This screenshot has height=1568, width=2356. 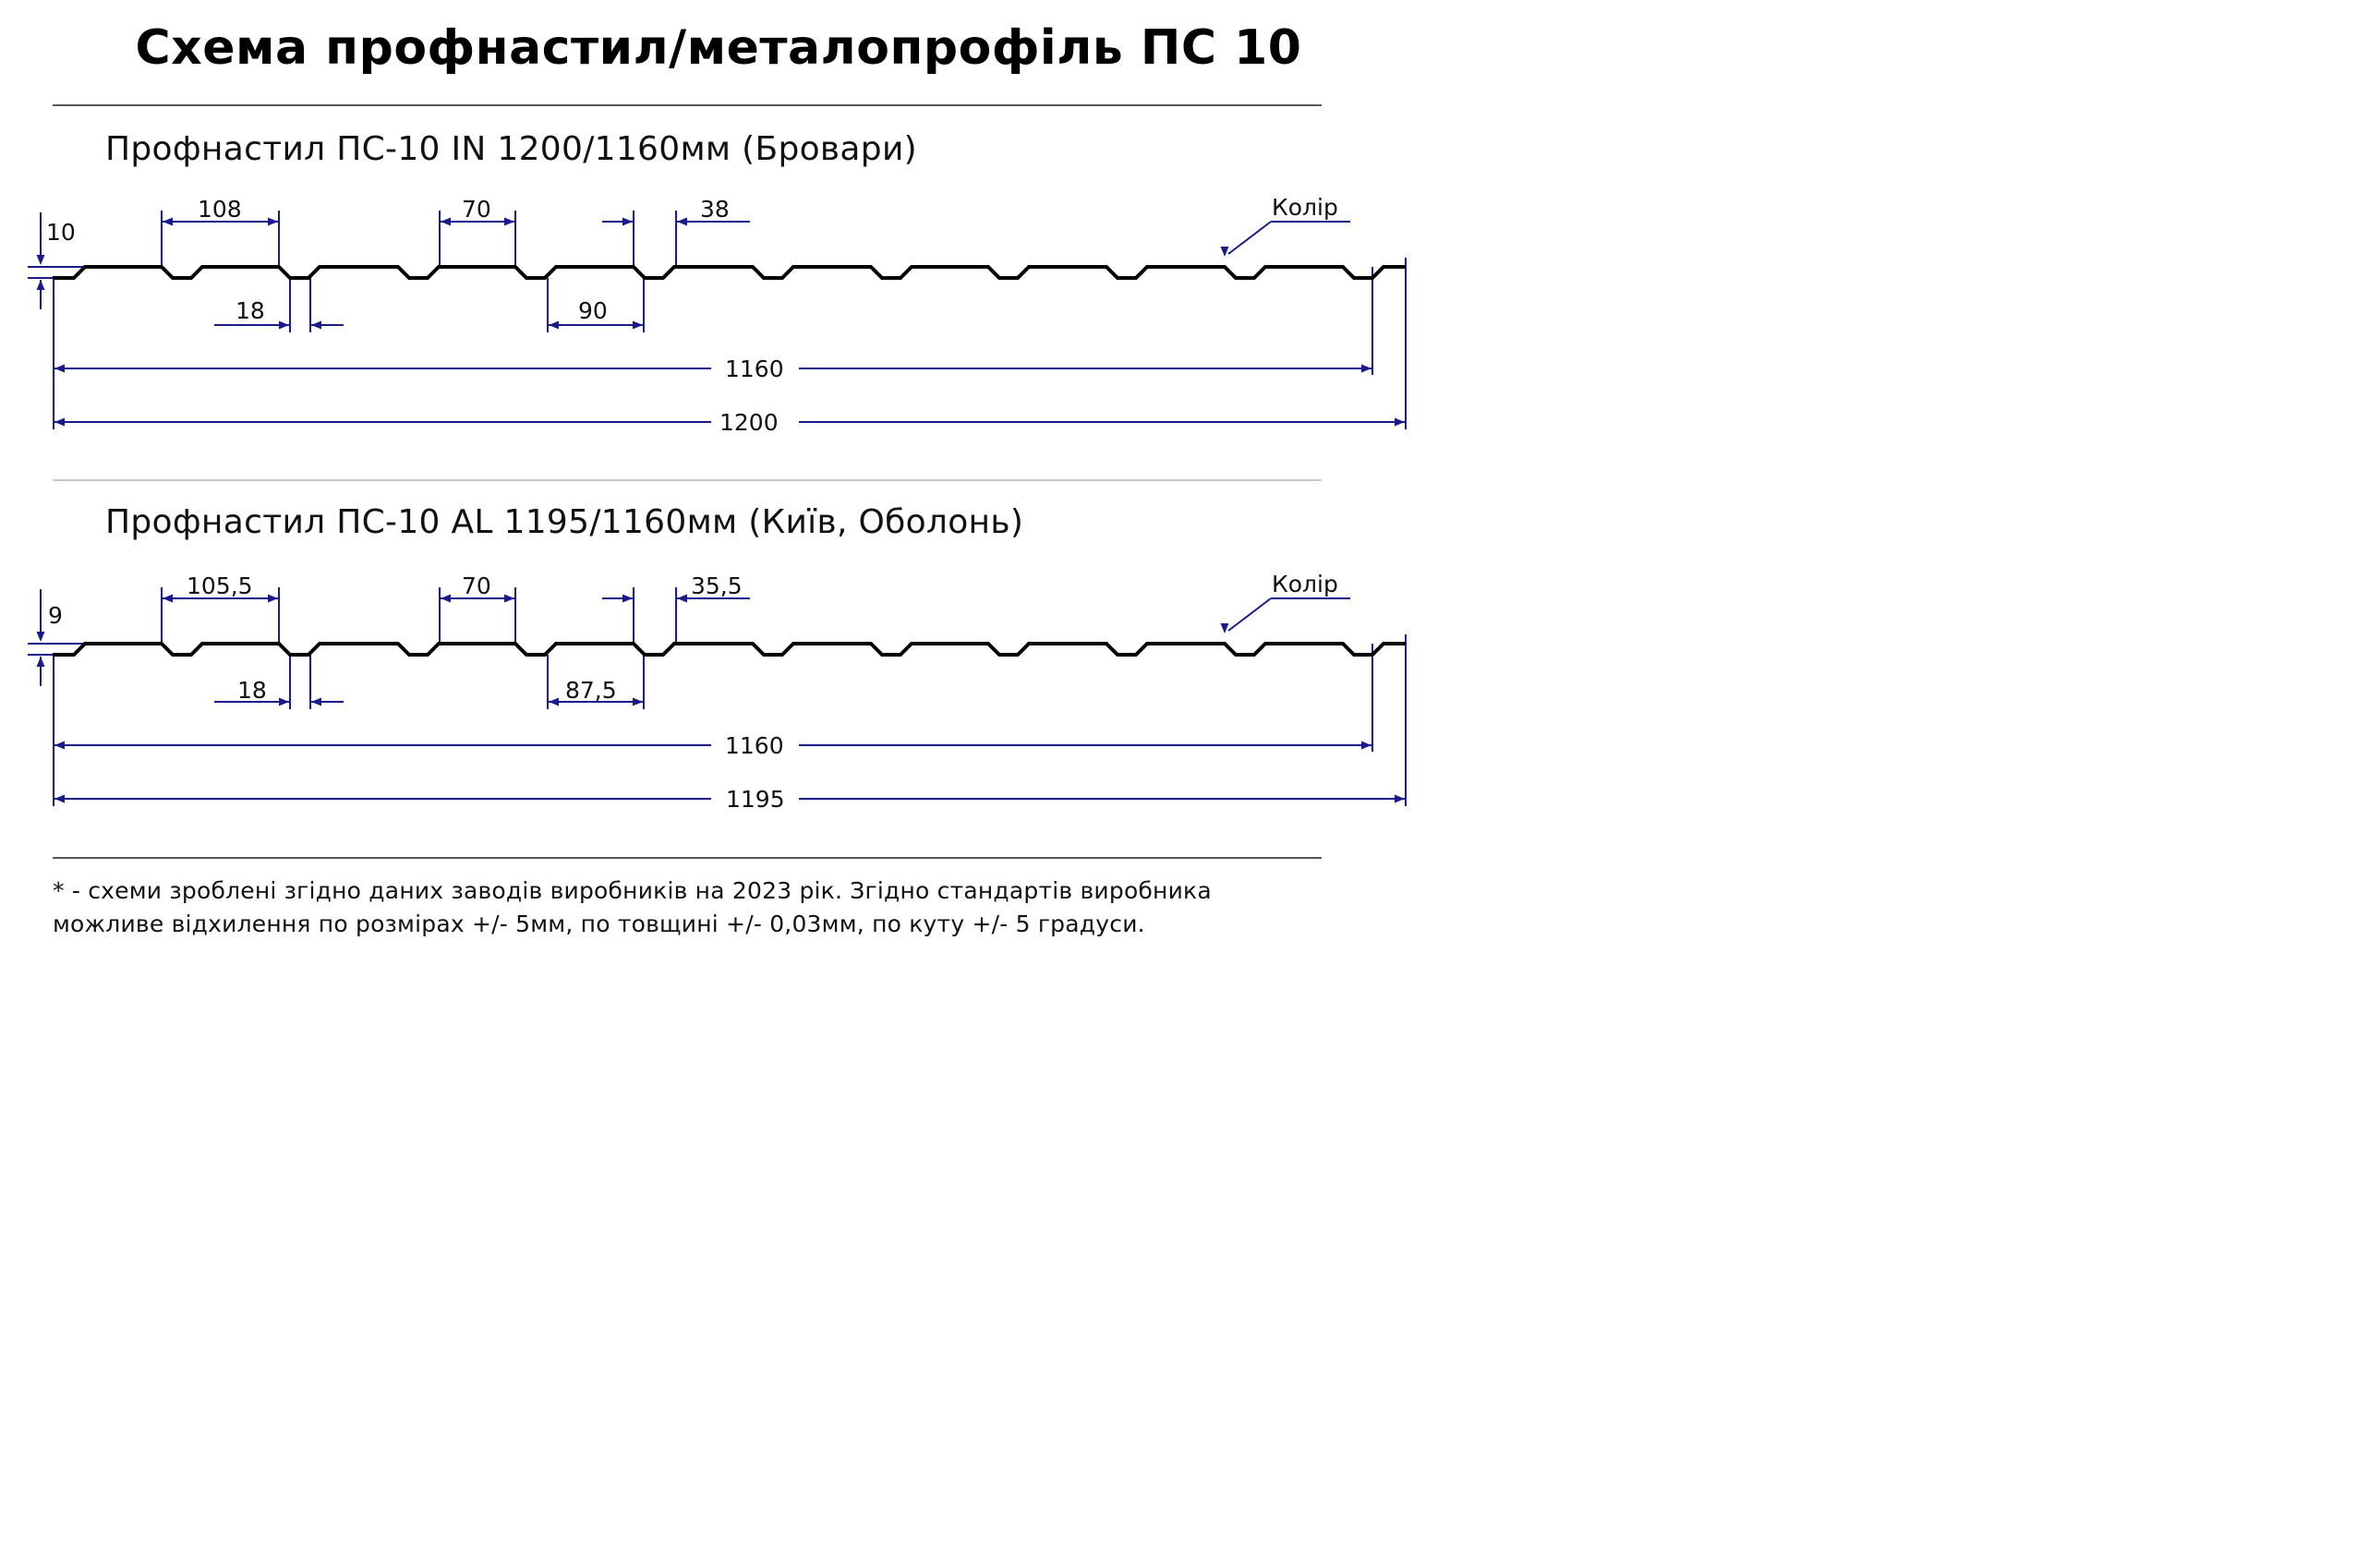 I want to click on gap-small-label: 35,5, so click(x=717, y=586).